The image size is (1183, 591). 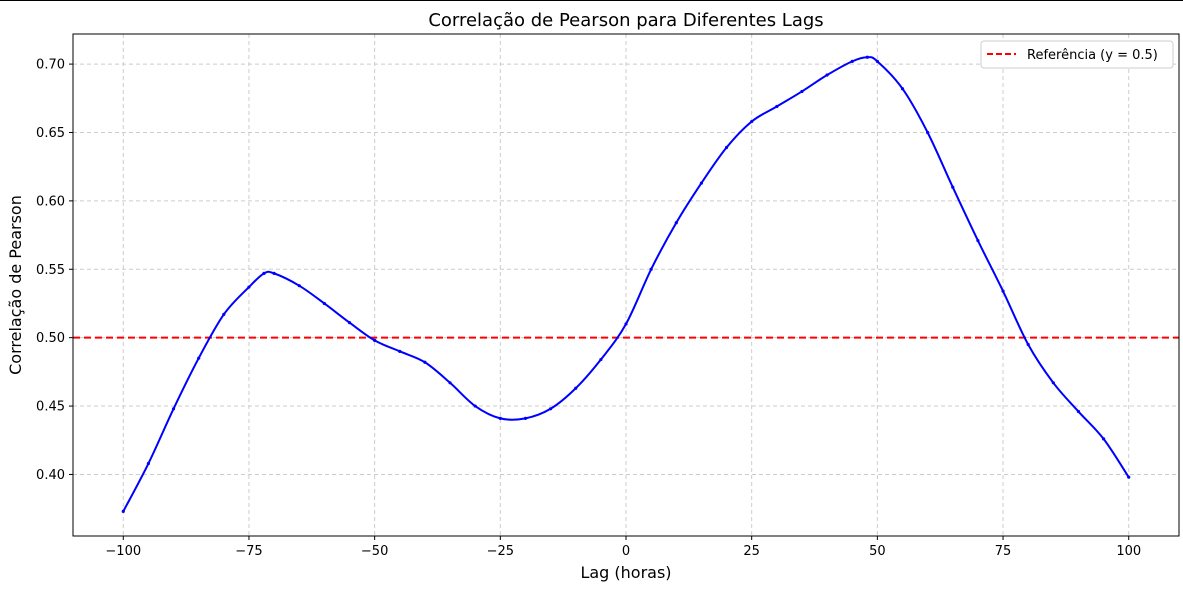 What do you see at coordinates (15, 285) in the screenshot?
I see `y-axis-label: Correlação de Pearson` at bounding box center [15, 285].